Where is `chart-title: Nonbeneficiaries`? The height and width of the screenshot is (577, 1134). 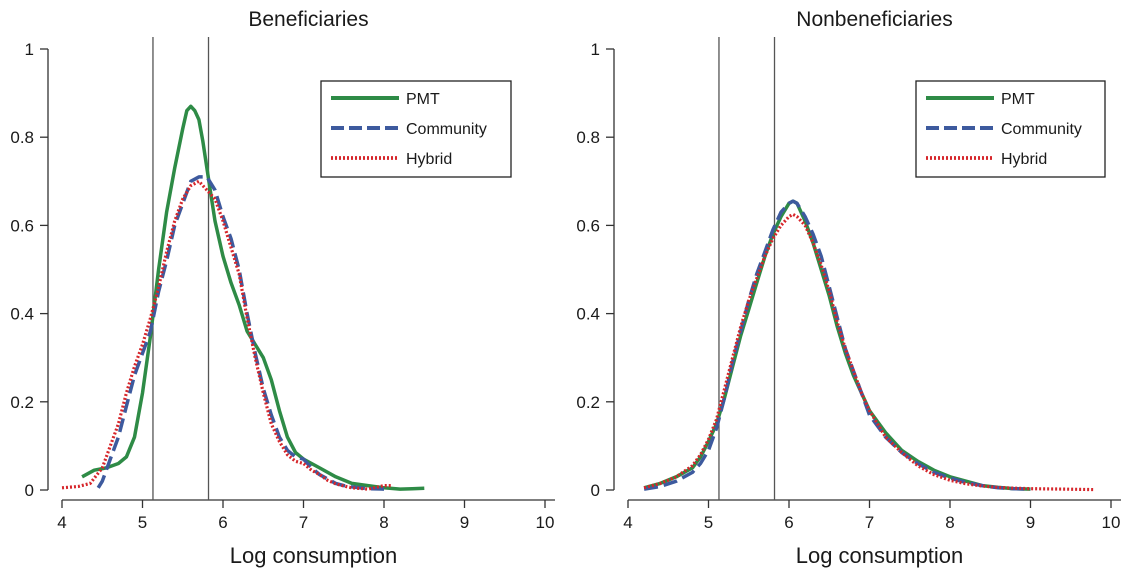
chart-title: Nonbeneficiaries is located at coordinates (874, 19).